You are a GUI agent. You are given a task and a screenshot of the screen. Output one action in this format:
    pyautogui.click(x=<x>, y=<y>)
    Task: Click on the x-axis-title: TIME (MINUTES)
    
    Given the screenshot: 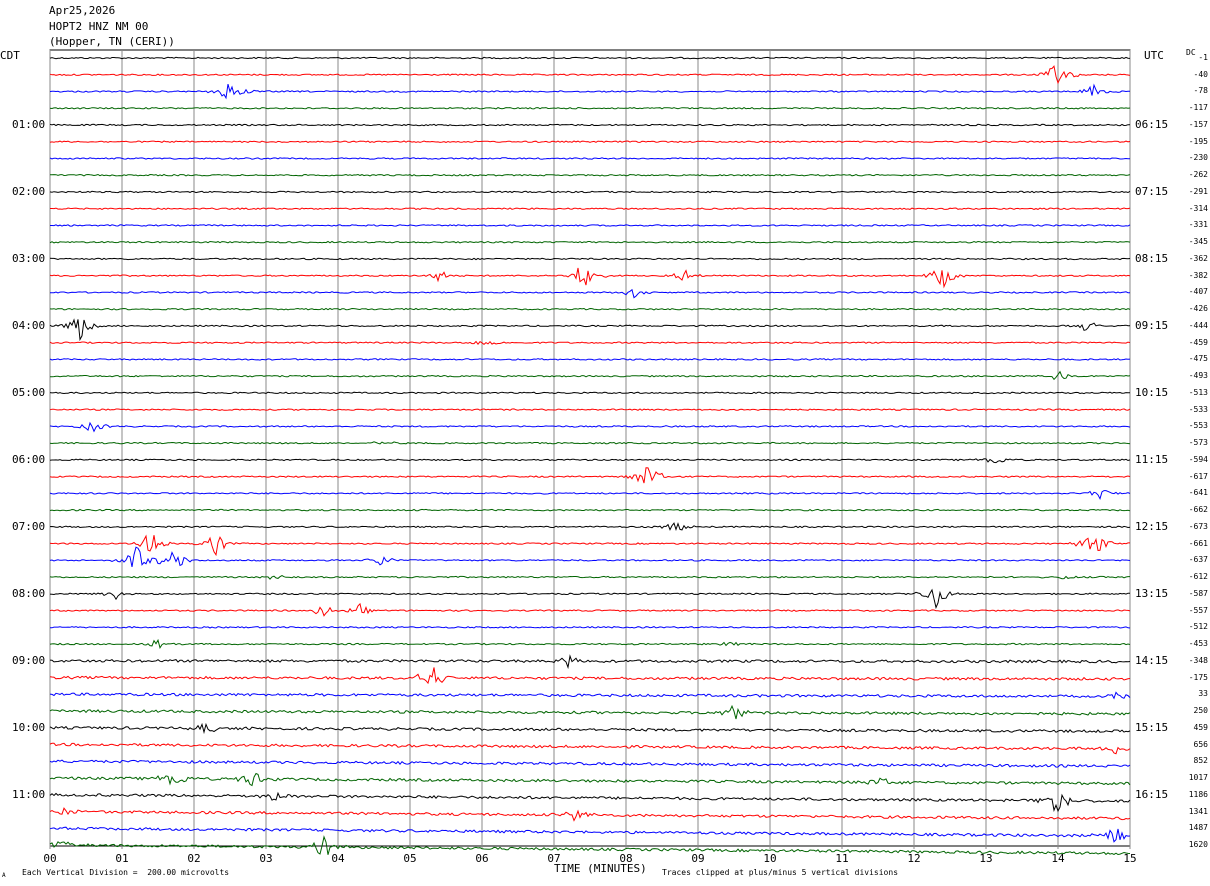 What is the action you would take?
    pyautogui.click(x=600, y=868)
    